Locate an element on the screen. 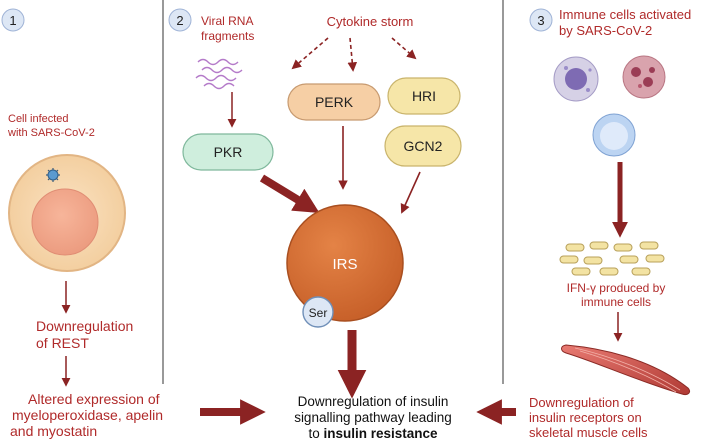 This screenshot has height=442, width=713. outcome-line1: Downregulation of insulin is located at coordinates (373, 401).